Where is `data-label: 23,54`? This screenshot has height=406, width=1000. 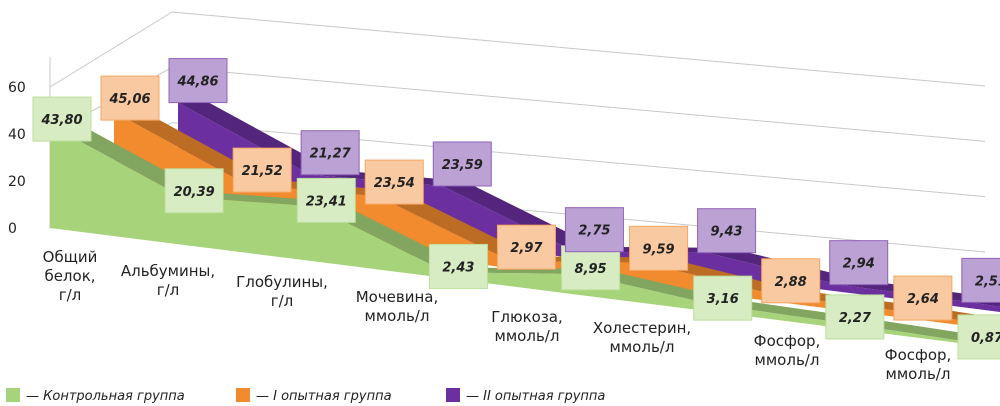
data-label: 23,54 is located at coordinates (394, 182).